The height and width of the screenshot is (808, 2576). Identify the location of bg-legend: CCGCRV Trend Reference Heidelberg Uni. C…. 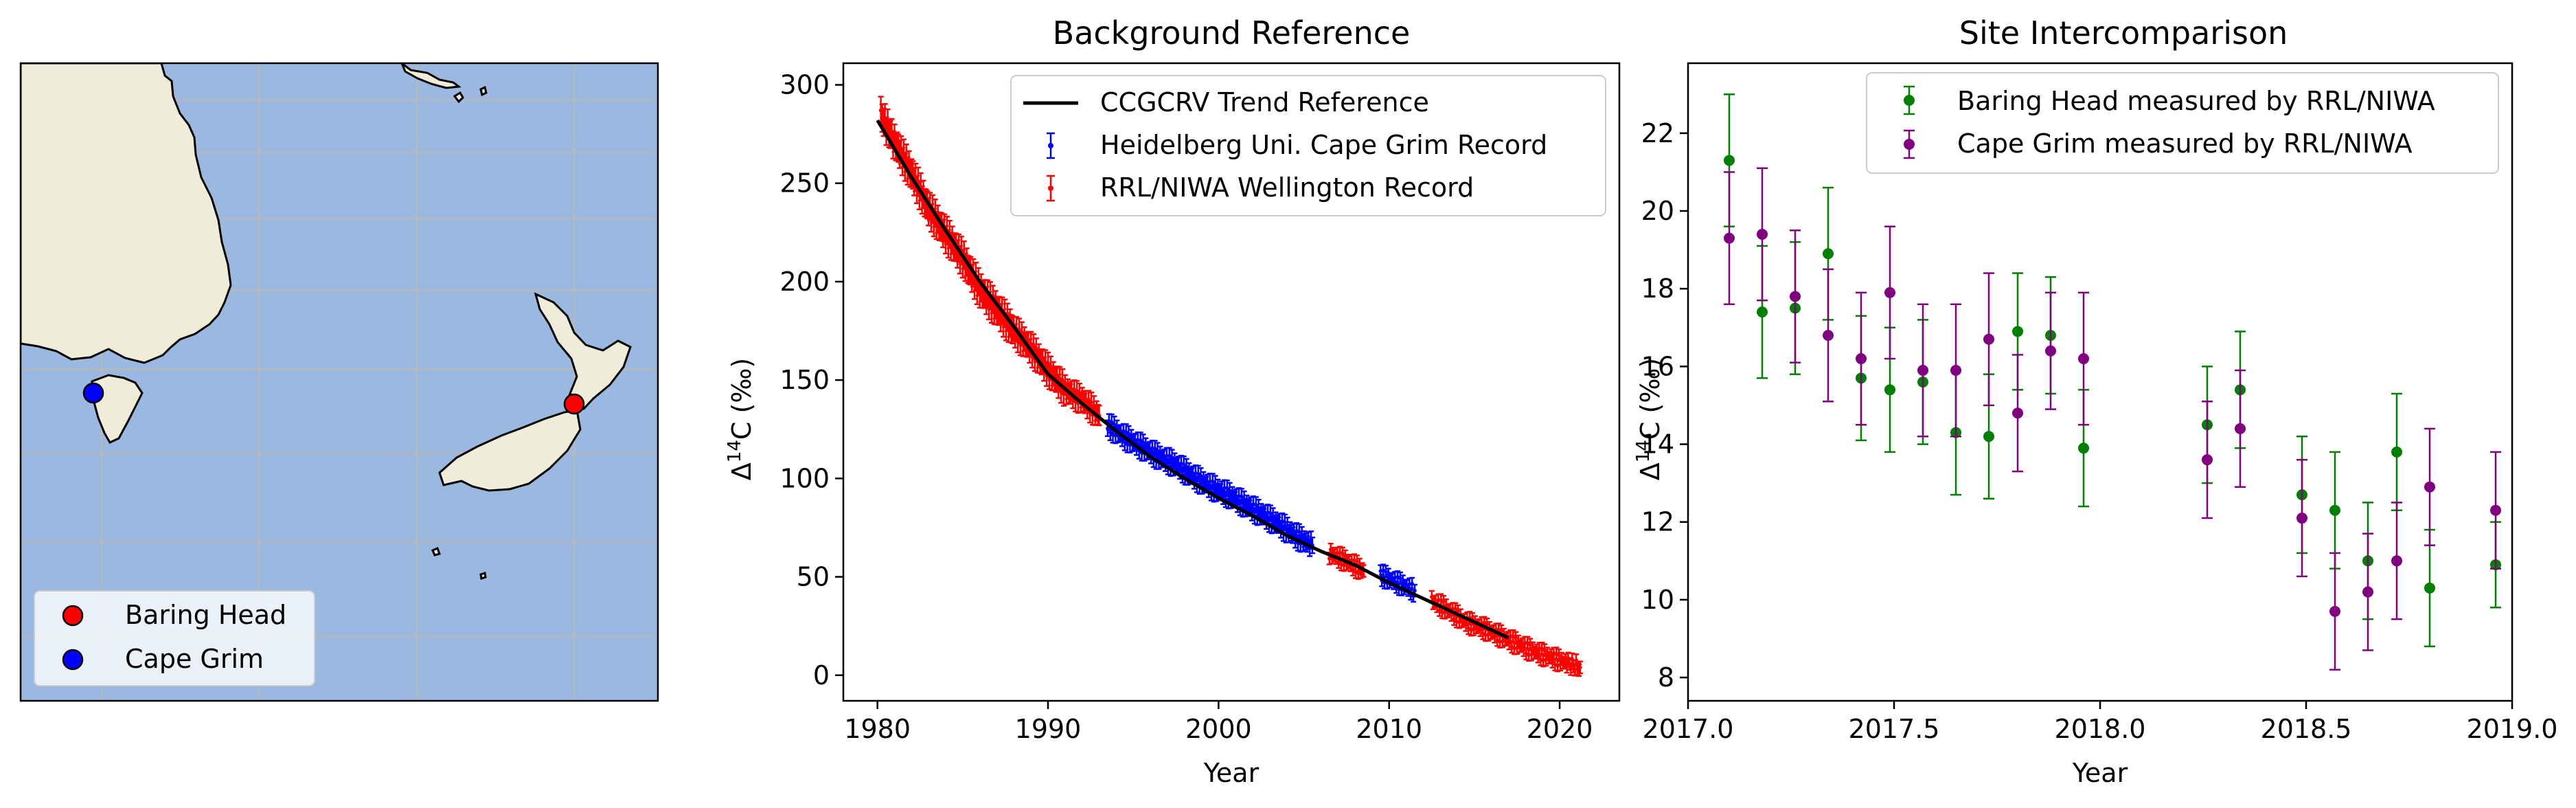
(1308, 145).